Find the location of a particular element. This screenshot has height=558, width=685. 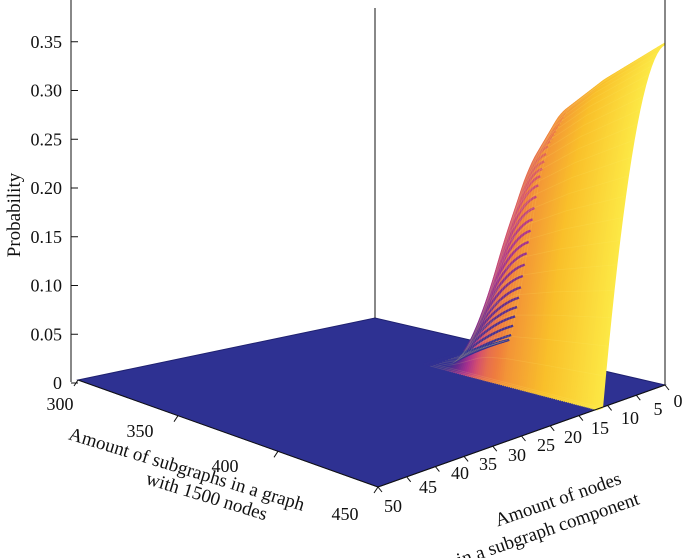

z-tick-label: 0.35 is located at coordinates (47, 42).